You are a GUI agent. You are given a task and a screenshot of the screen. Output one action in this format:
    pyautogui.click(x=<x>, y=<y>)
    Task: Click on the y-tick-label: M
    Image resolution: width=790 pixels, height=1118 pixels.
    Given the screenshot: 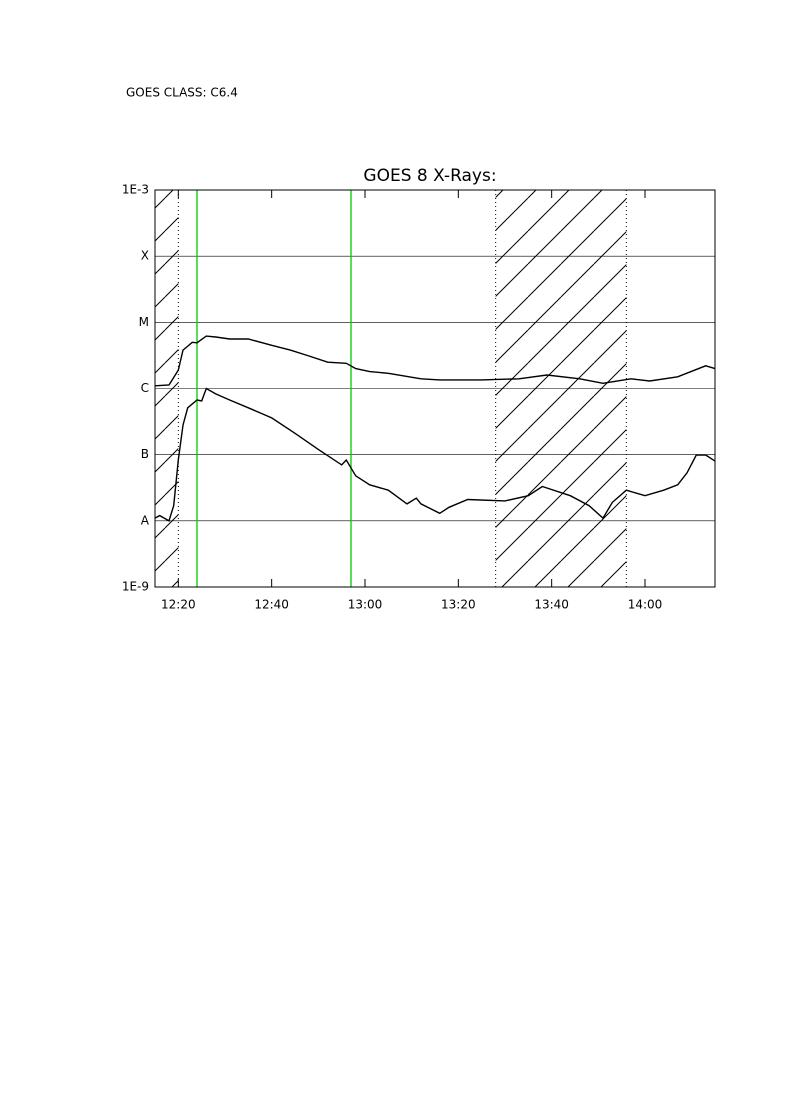 What is the action you would take?
    pyautogui.click(x=144, y=322)
    